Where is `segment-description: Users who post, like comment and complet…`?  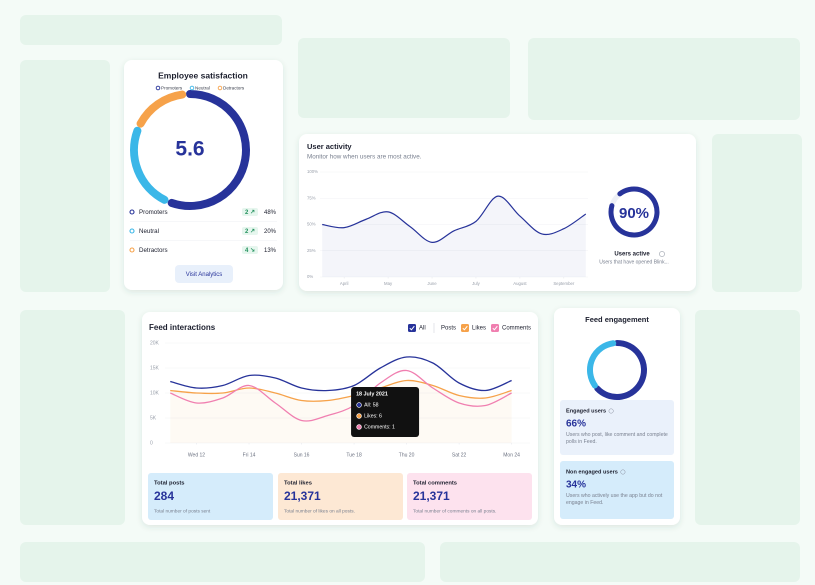 segment-description: Users who post, like comment and complet… is located at coordinates (617, 439).